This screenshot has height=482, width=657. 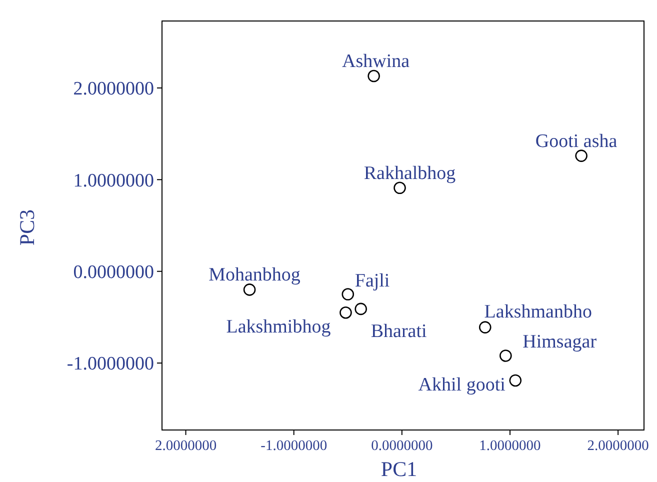 I want to click on x-tick-label: -1.0000000, so click(x=294, y=446).